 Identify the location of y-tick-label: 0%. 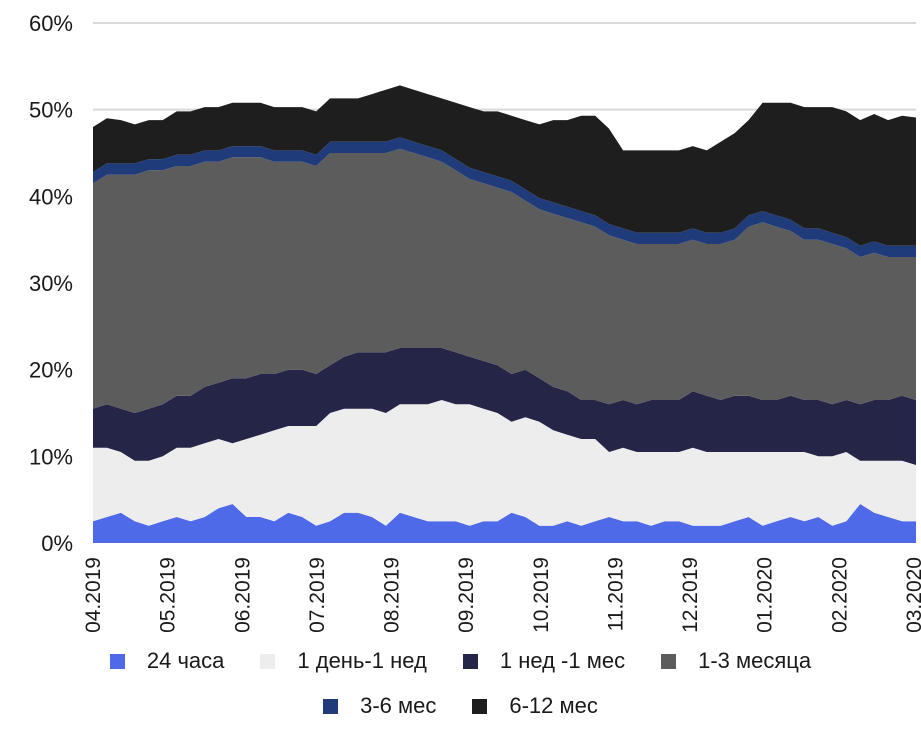
(57, 543).